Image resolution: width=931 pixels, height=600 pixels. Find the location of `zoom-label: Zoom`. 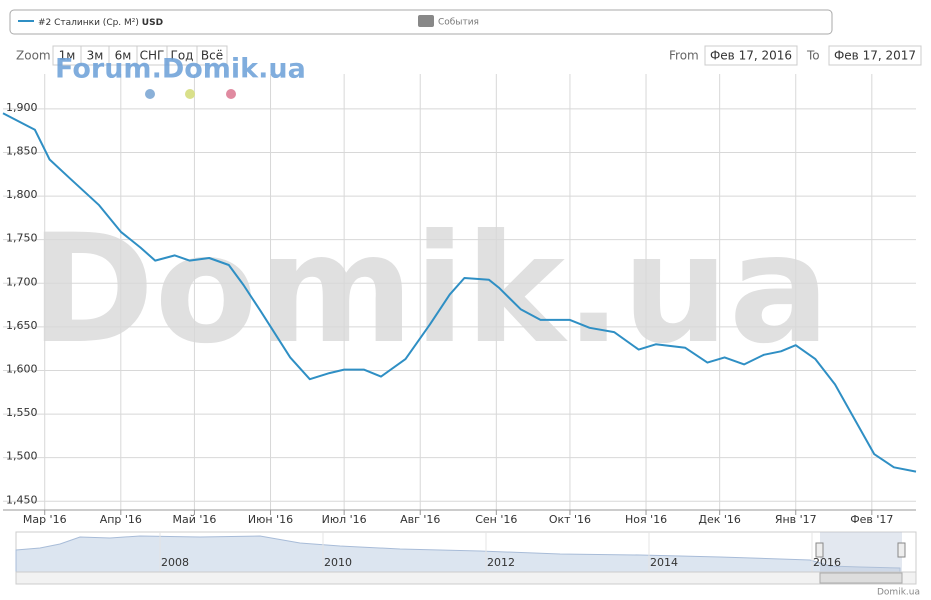

zoom-label: Zoom is located at coordinates (33, 56).